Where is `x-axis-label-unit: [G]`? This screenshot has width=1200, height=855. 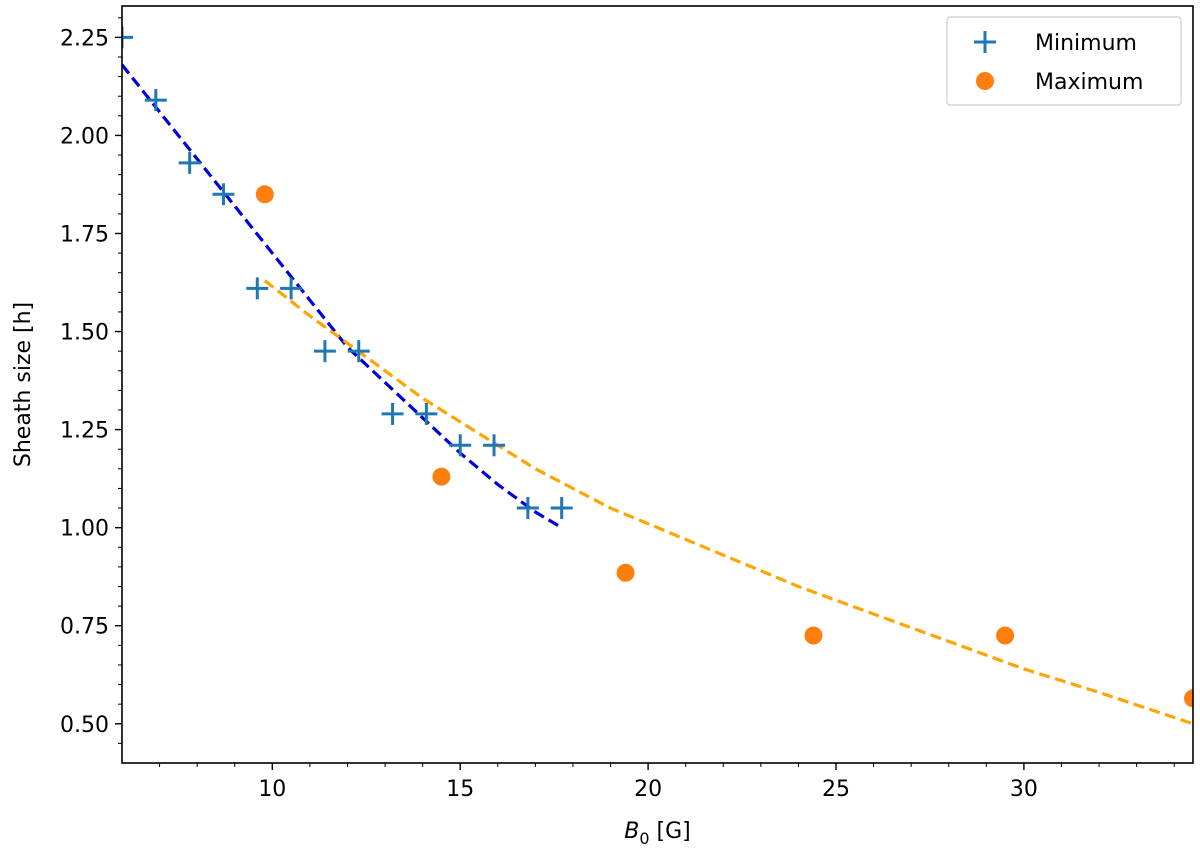 x-axis-label-unit: [G] is located at coordinates (670, 831).